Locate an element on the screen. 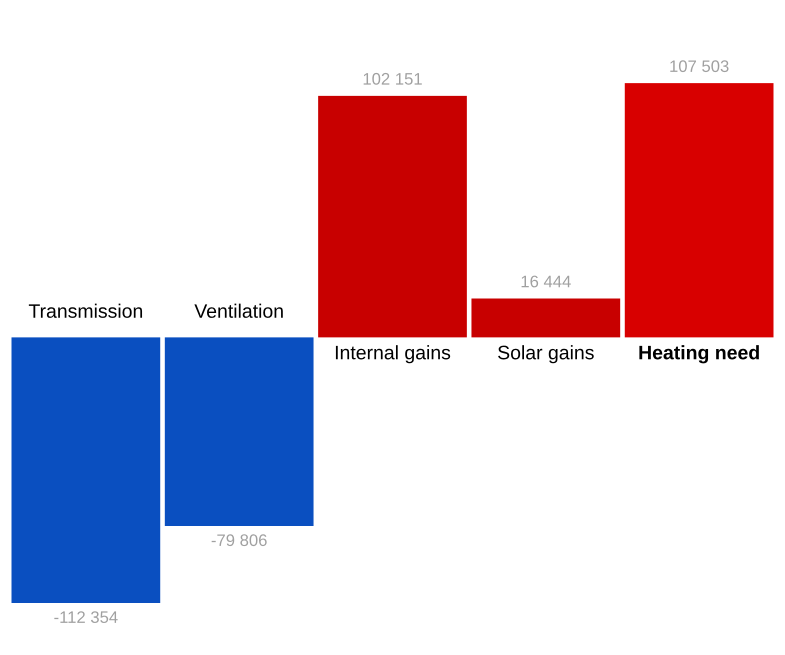 The image size is (785, 655). x-tick-label: Transmission is located at coordinates (85, 311).